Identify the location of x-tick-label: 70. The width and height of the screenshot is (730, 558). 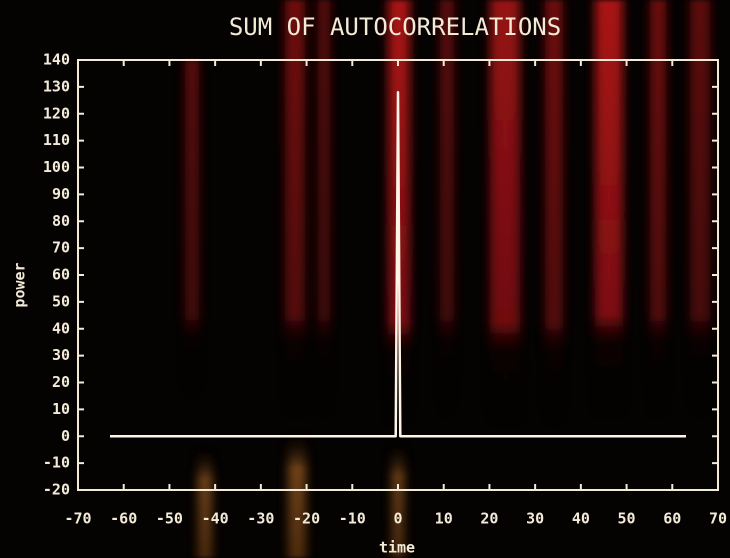
(718, 519).